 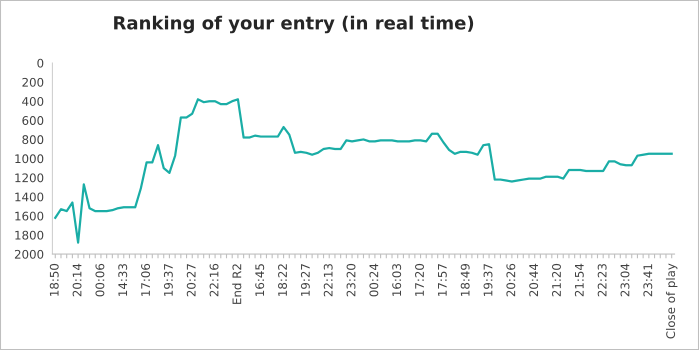 What do you see at coordinates (442, 280) in the screenshot?
I see `x-tick-label: 17:57` at bounding box center [442, 280].